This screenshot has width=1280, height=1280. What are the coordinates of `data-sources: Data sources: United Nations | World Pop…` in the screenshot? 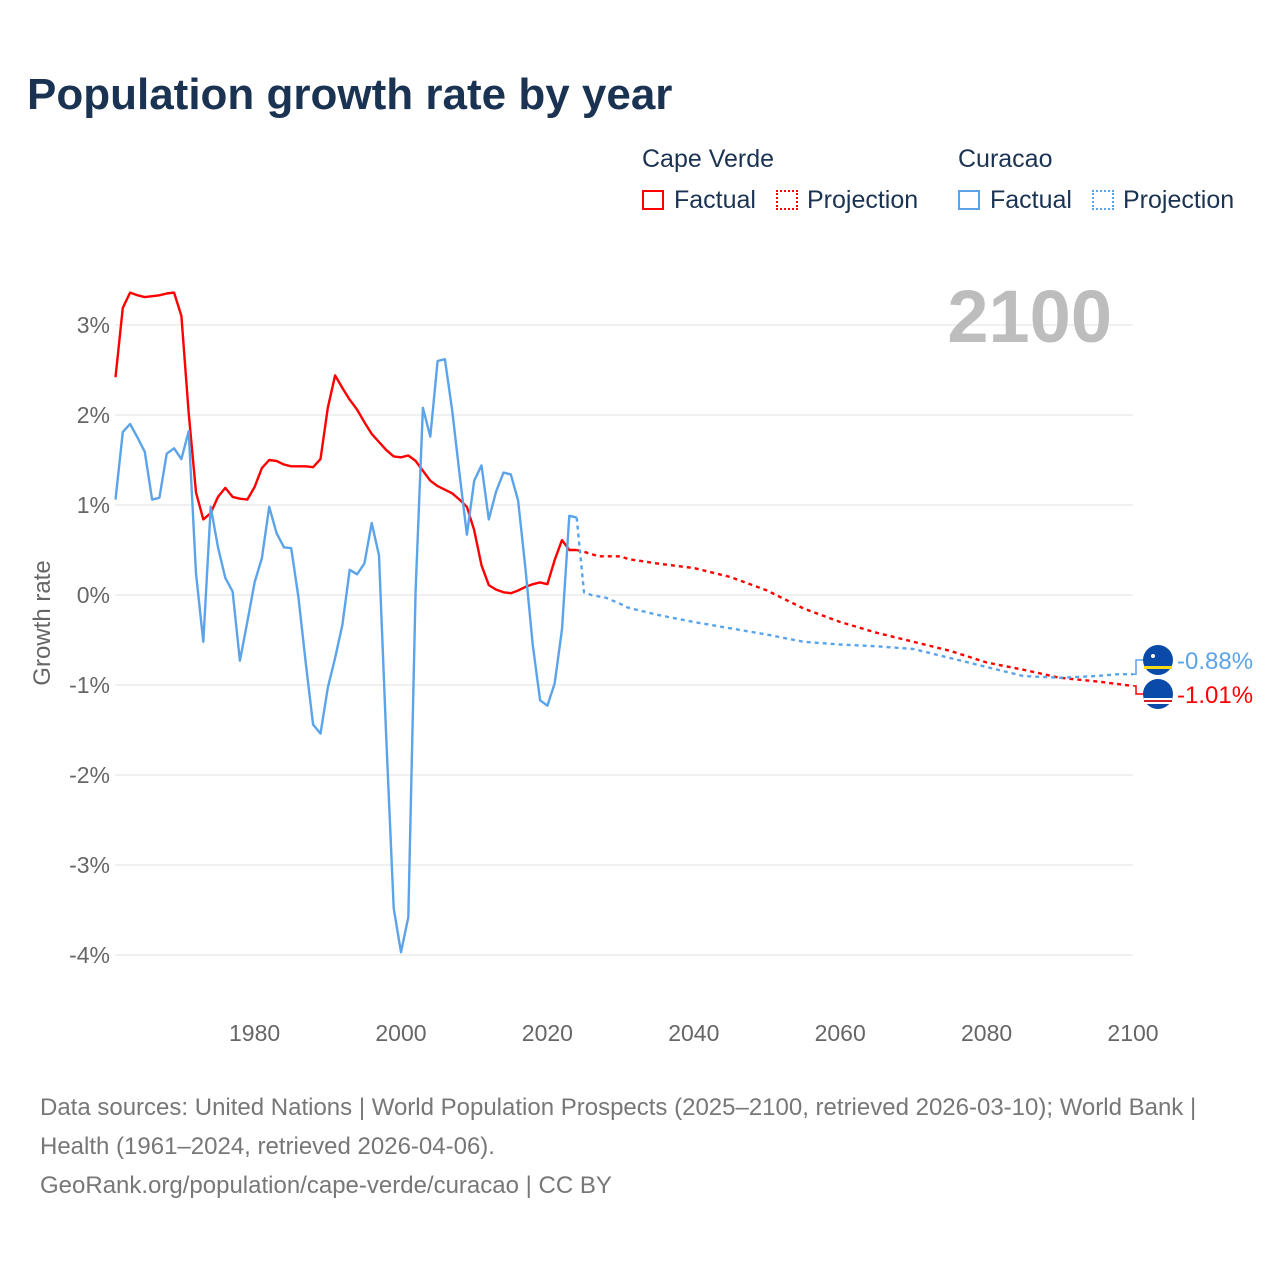 It's located at (618, 1127).